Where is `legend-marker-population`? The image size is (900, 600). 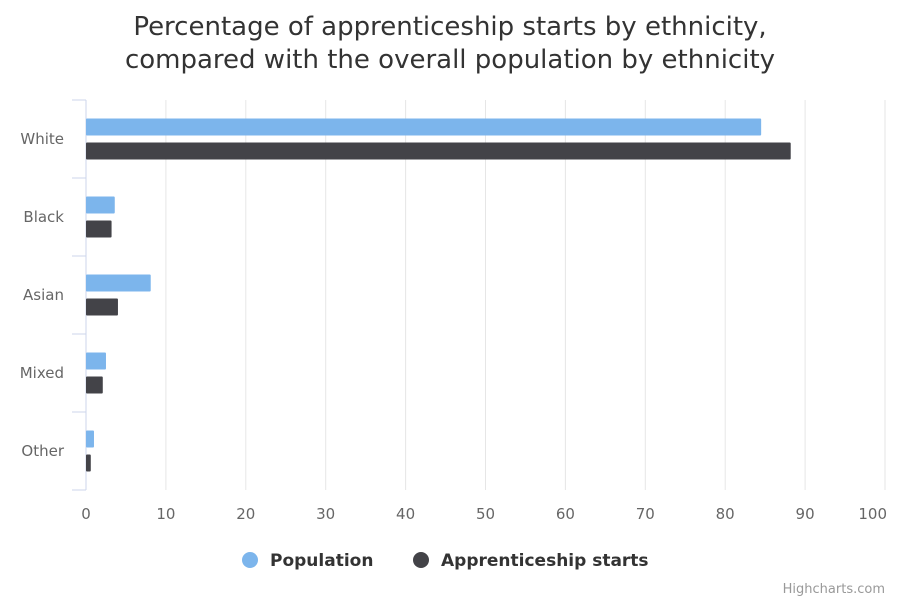
legend-marker-population is located at coordinates (250, 560).